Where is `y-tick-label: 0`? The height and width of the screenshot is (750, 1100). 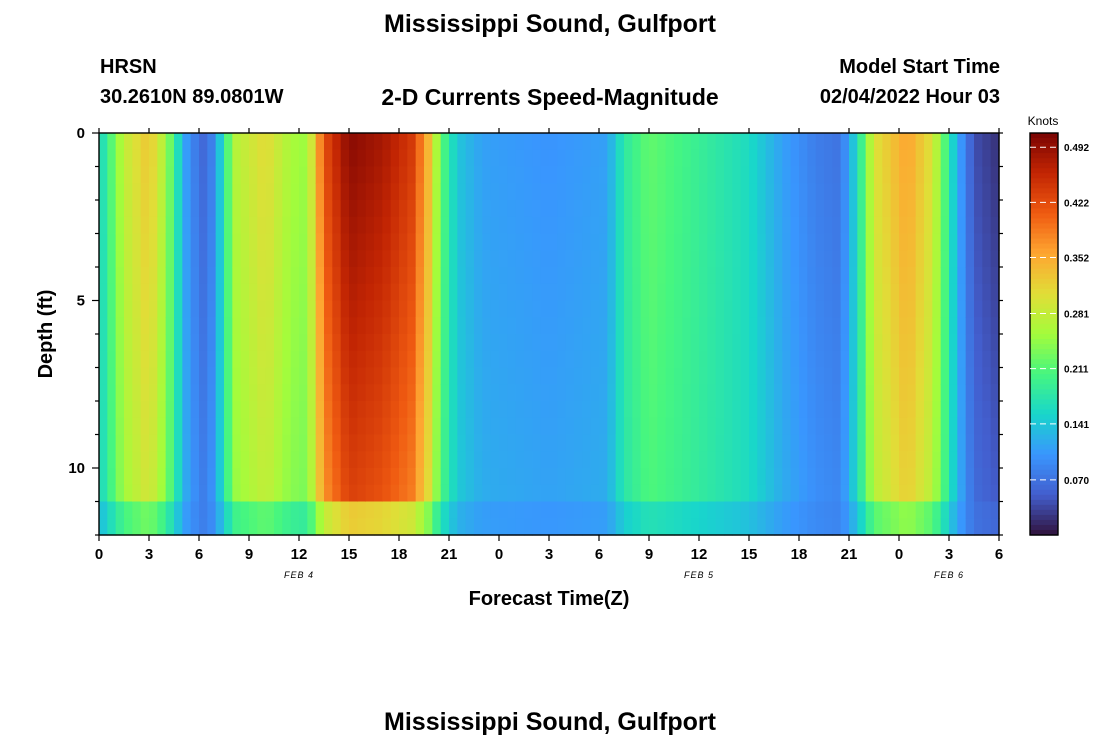
y-tick-label: 0 is located at coordinates (81, 133).